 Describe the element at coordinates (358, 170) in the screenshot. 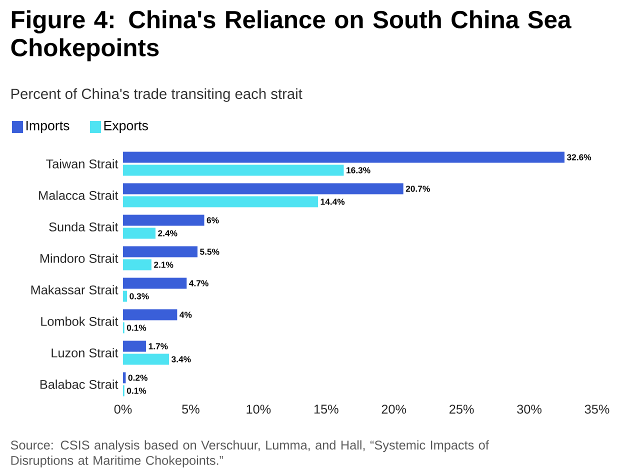

I see `data-label: 16.3%` at that location.